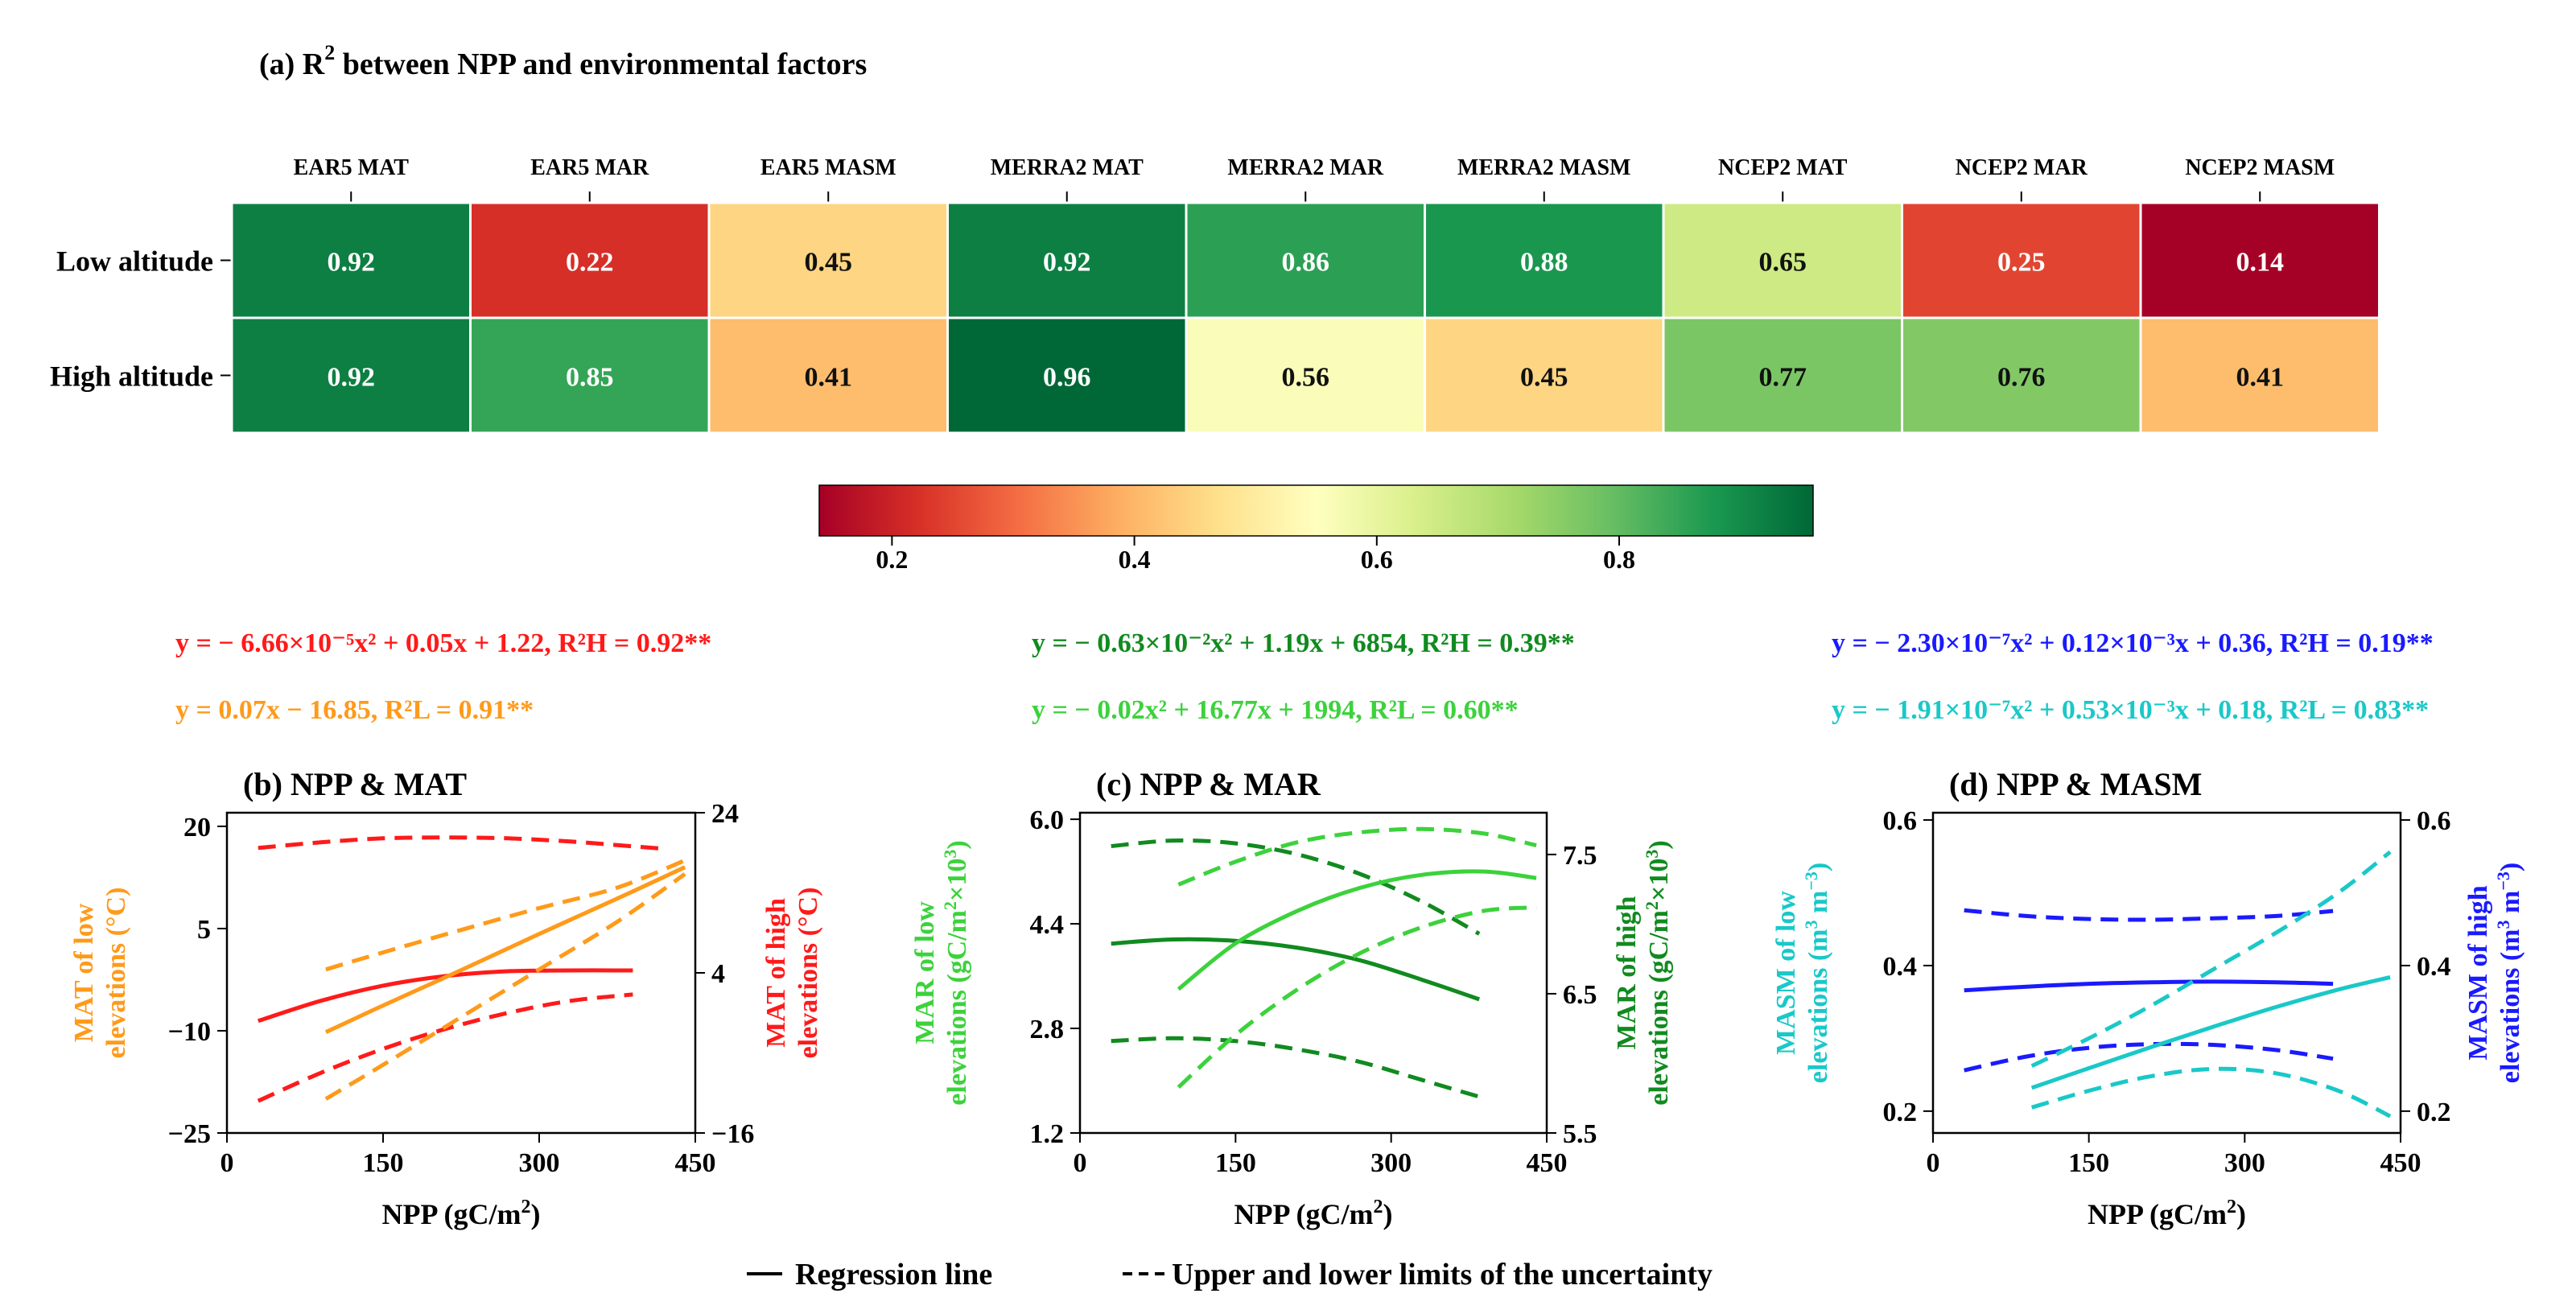  What do you see at coordinates (1580, 995) in the screenshot?
I see `y-right-tick-label: 6.5` at bounding box center [1580, 995].